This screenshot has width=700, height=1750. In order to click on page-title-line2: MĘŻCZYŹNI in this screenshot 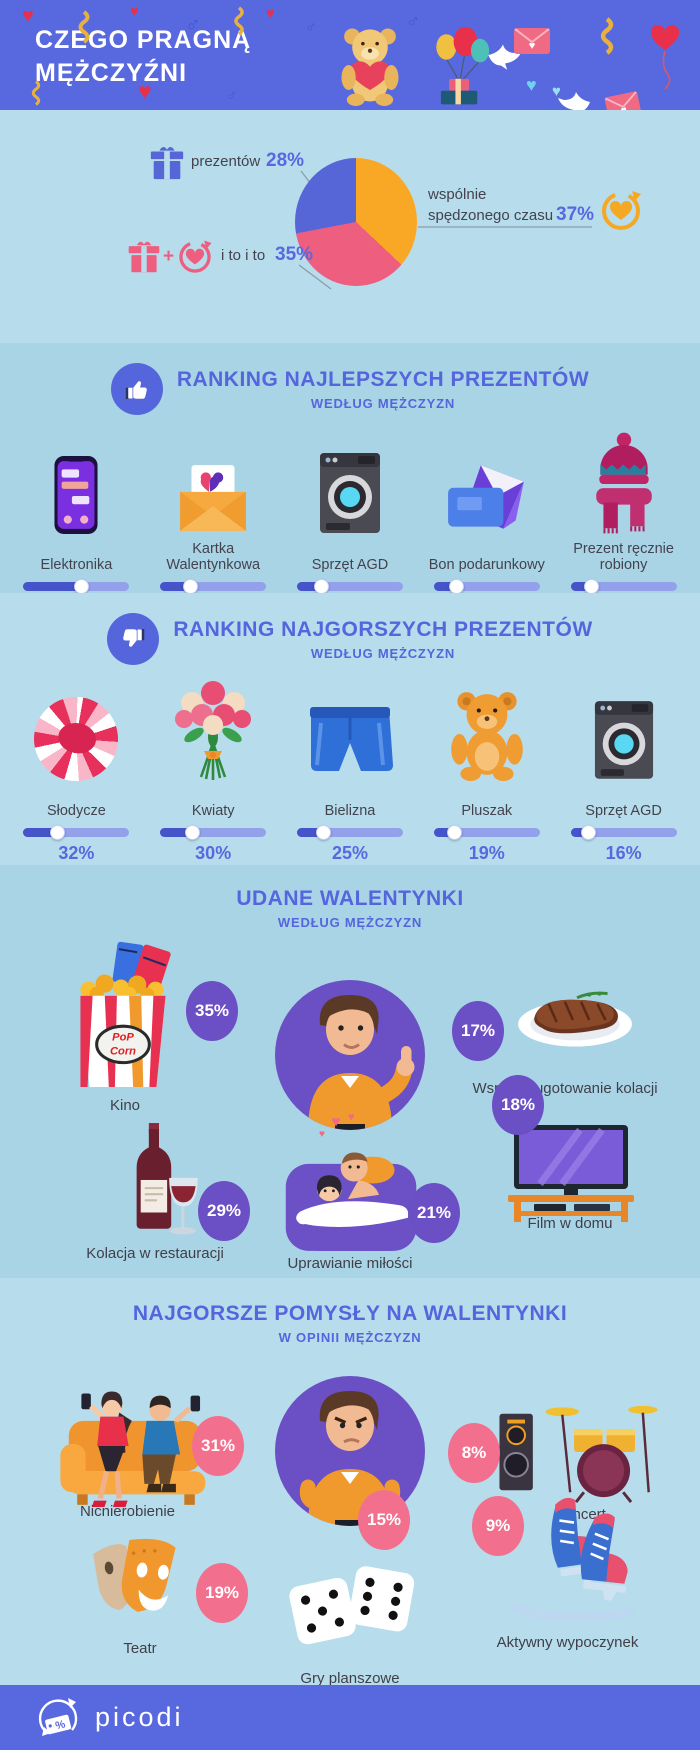, I will do `click(111, 73)`.